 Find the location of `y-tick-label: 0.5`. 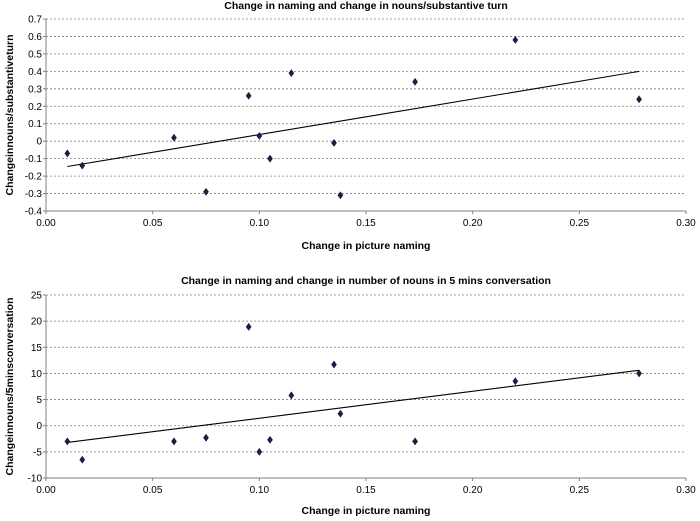

y-tick-label: 0.5 is located at coordinates (35, 54).